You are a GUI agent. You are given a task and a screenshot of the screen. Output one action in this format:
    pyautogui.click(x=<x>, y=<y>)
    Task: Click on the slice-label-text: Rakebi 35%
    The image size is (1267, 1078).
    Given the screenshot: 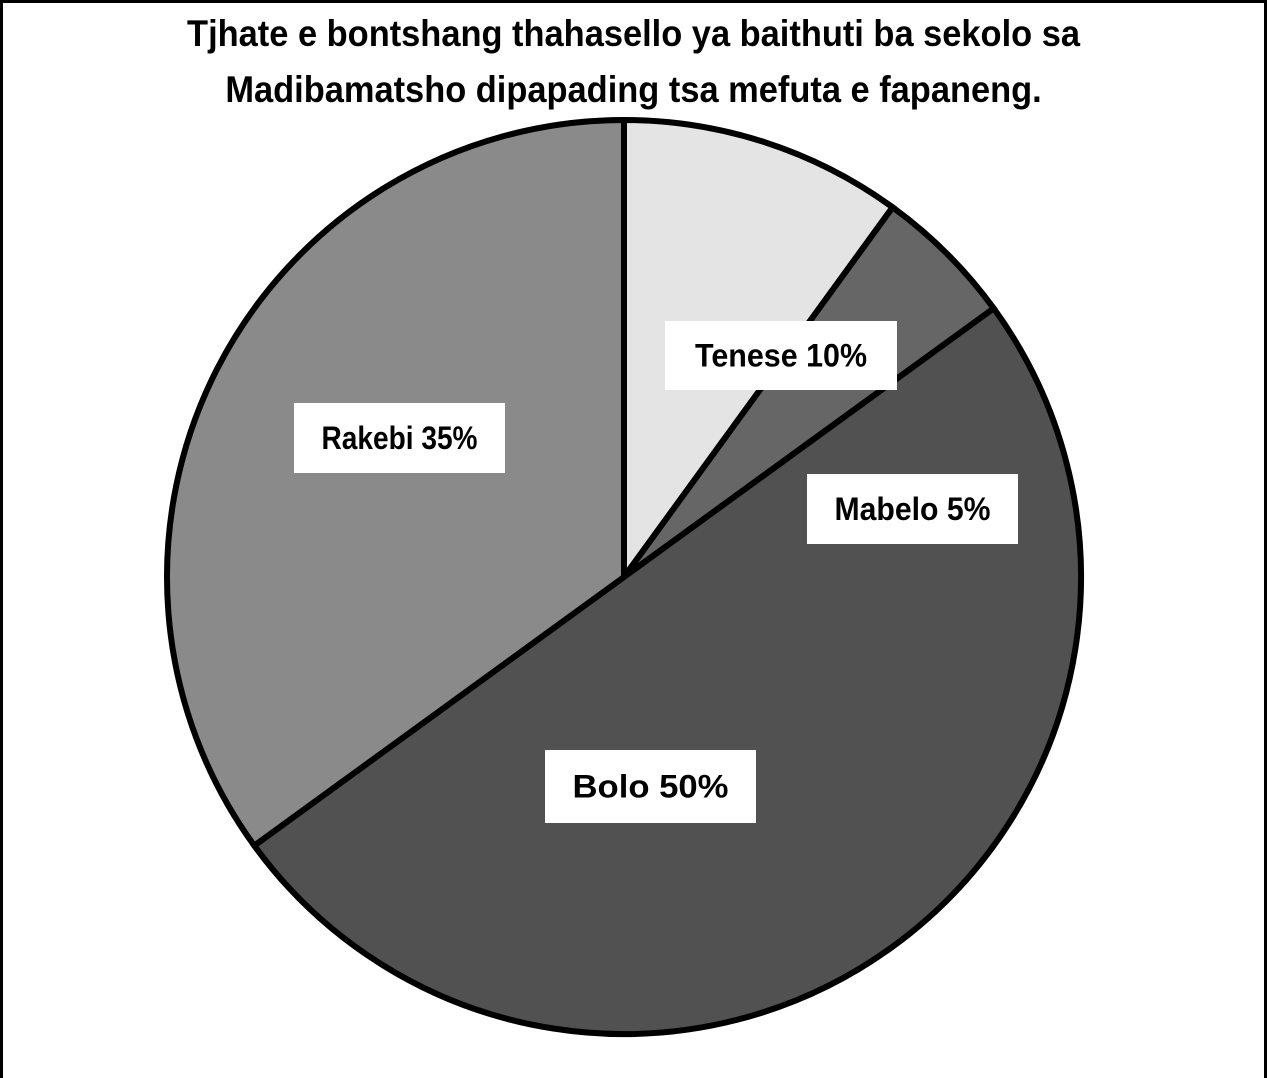 What is the action you would take?
    pyautogui.click(x=400, y=438)
    